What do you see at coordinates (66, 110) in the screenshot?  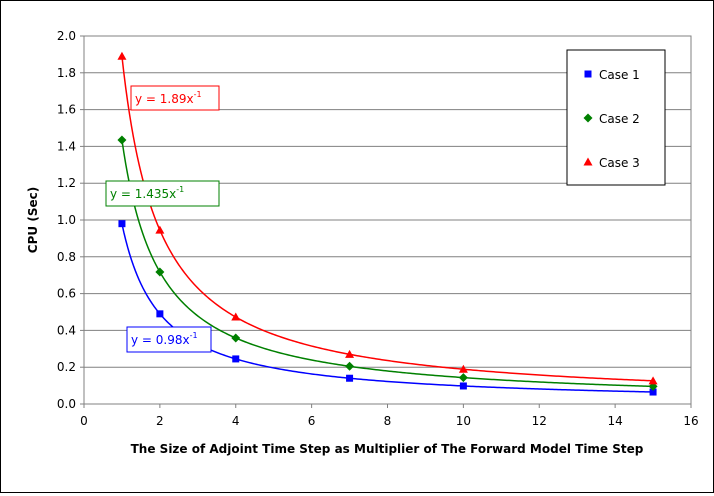 I see `y-tick-label: 1.6` at bounding box center [66, 110].